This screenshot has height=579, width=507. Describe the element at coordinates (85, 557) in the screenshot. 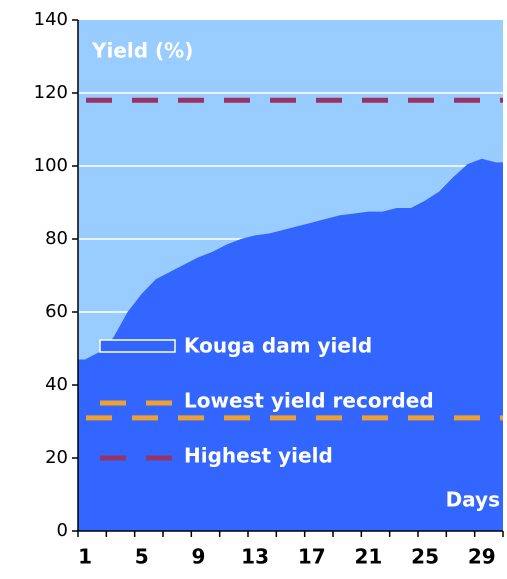

I see `x-tick-label: 1` at that location.